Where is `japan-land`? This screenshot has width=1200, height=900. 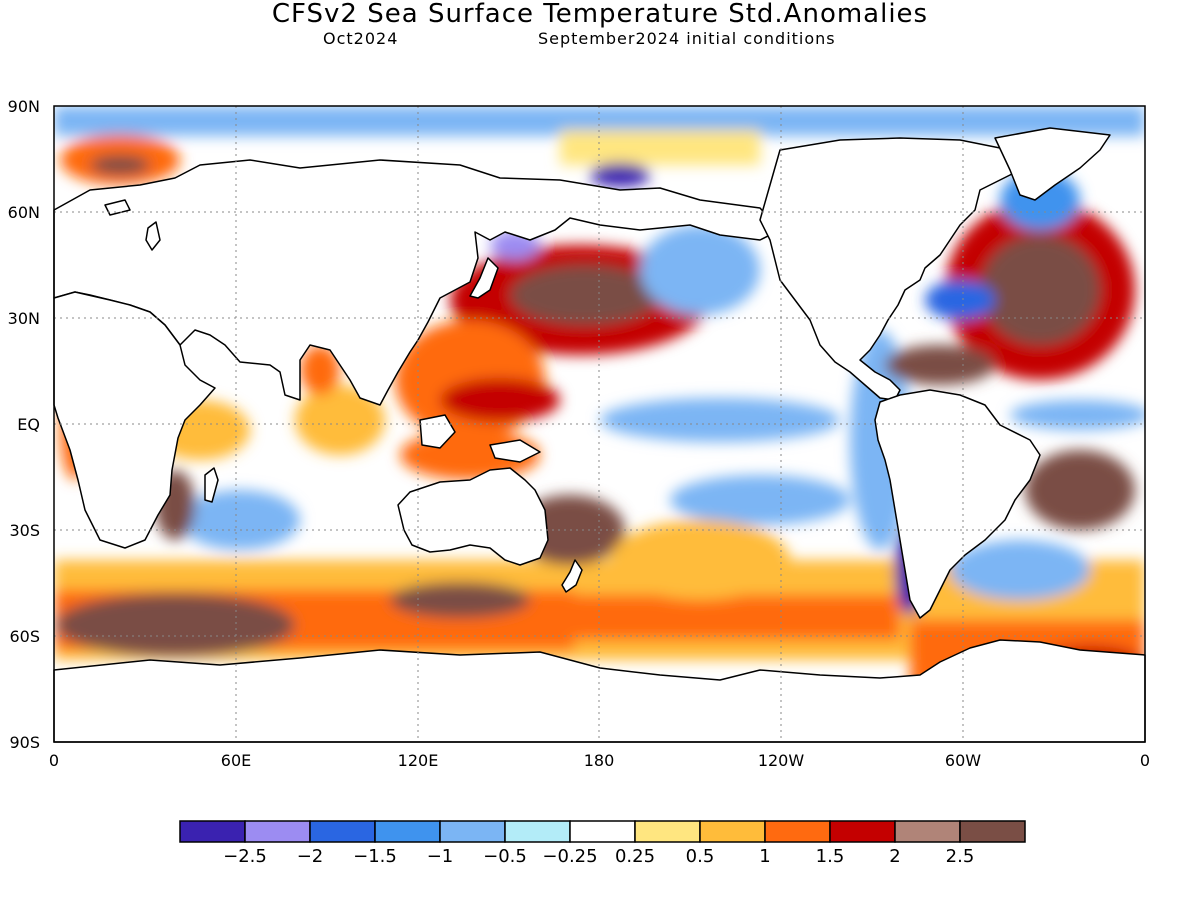 japan-land is located at coordinates (484, 278).